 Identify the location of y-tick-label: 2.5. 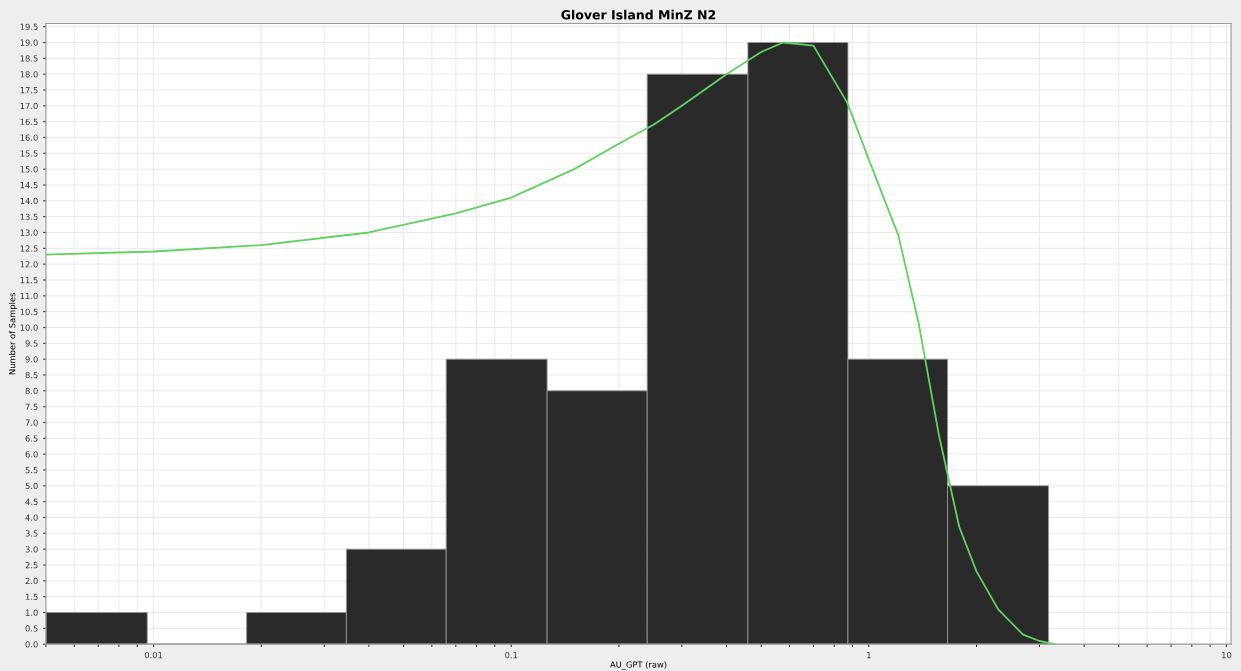
(31, 565).